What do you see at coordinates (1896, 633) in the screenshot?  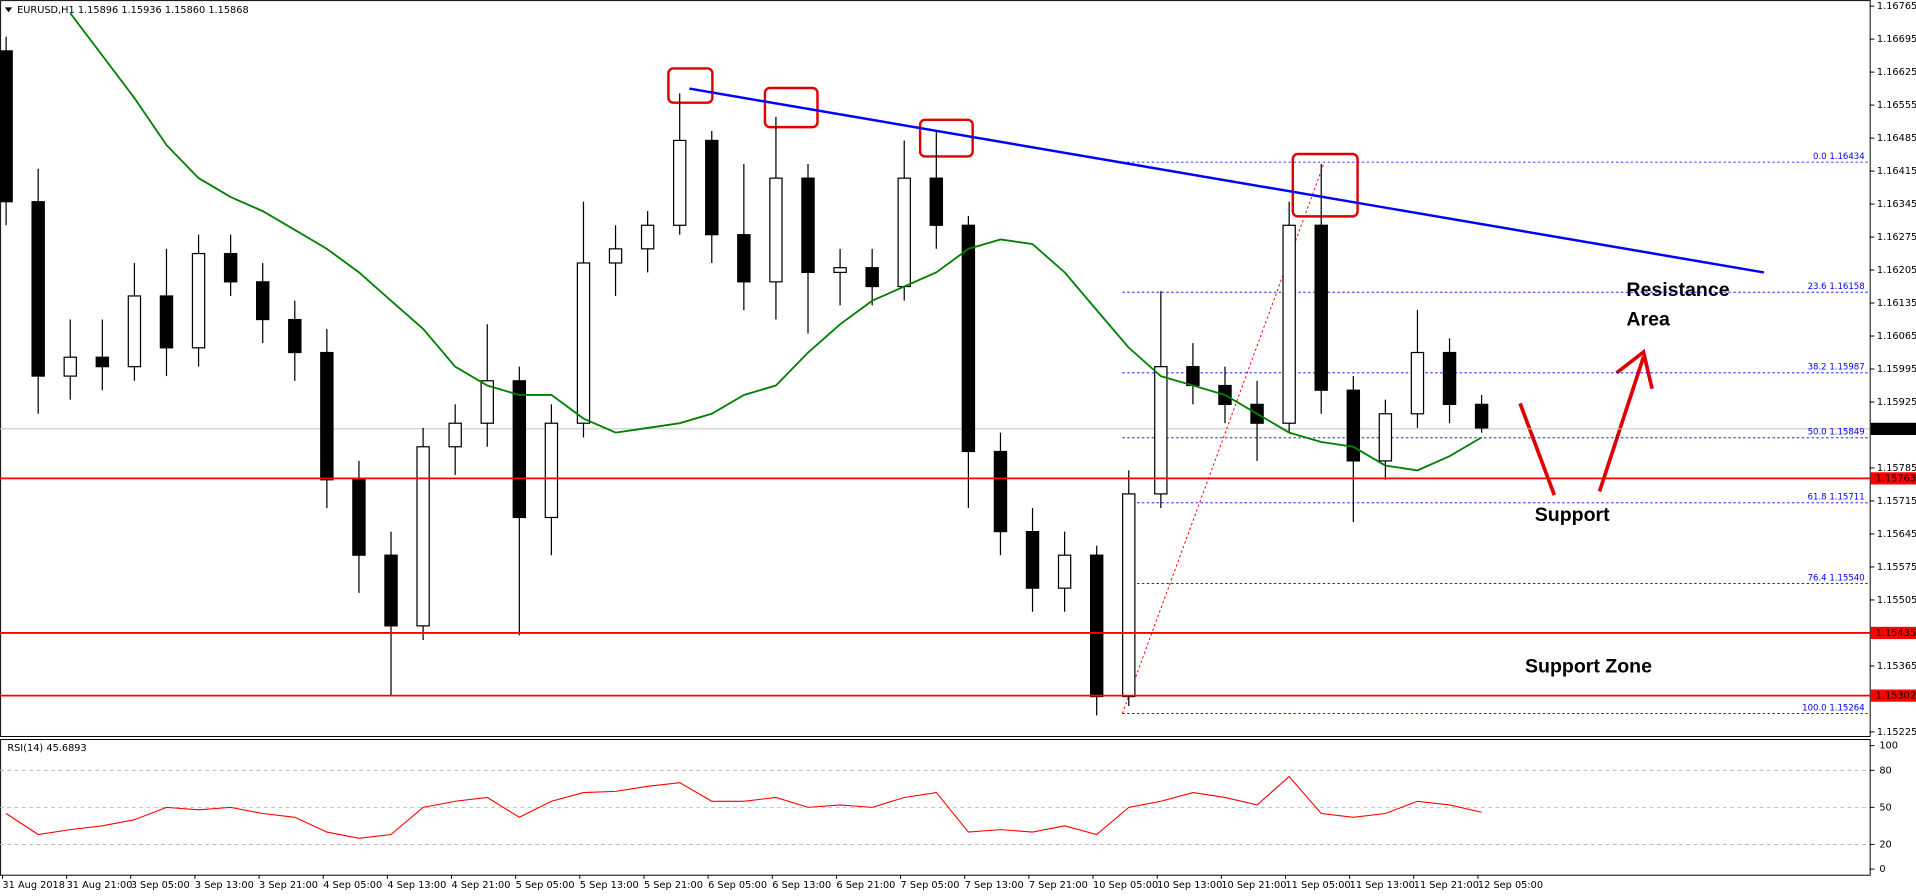 I see `price-label: 1.15435` at bounding box center [1896, 633].